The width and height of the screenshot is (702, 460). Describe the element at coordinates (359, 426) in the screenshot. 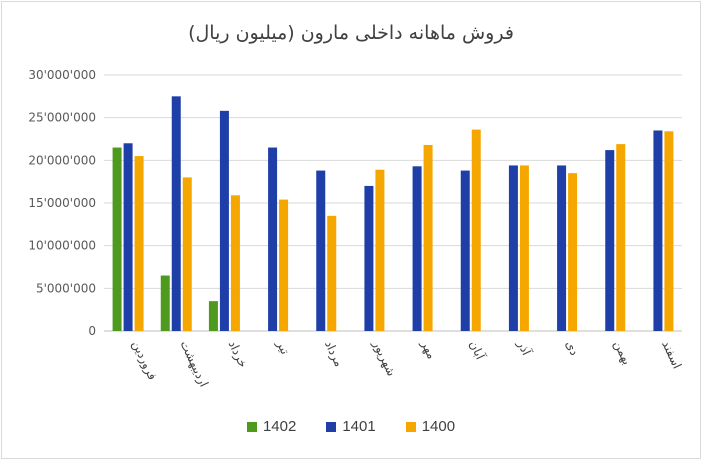

I see `legend-label-1401: 1401` at that location.